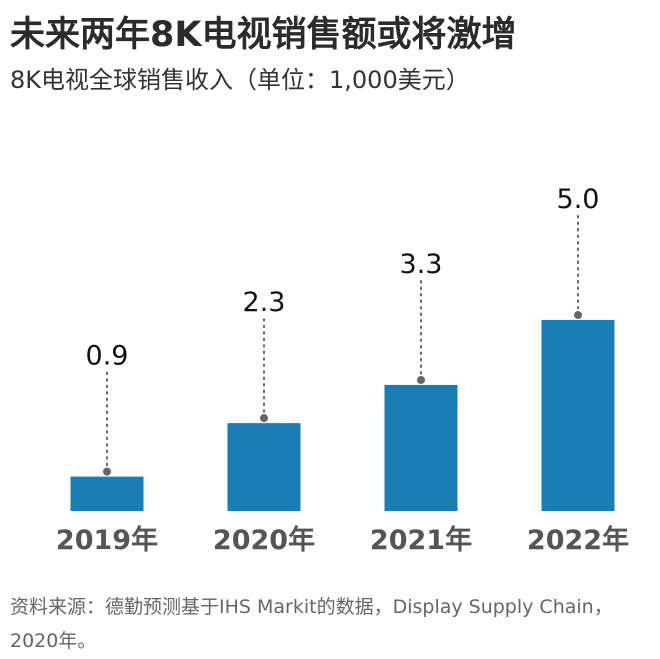 This screenshot has width=660, height=659. Describe the element at coordinates (107, 540) in the screenshot. I see `category-label: 2019年` at that location.